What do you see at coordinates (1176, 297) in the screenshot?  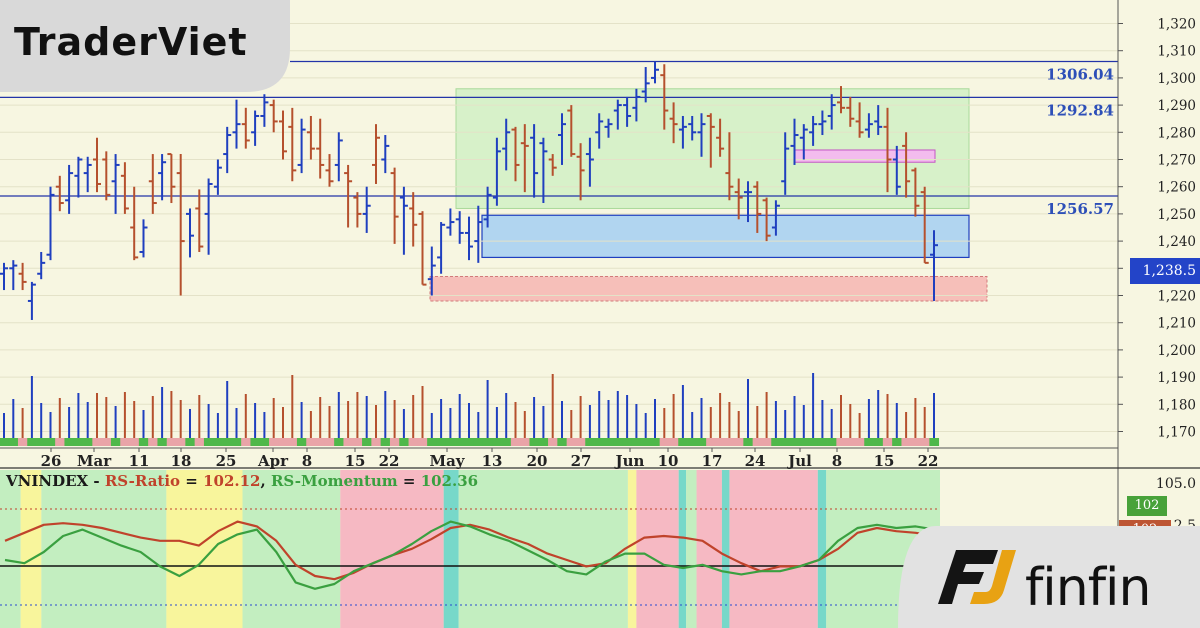 I see `y-tick-label: 1,220` at bounding box center [1176, 297].